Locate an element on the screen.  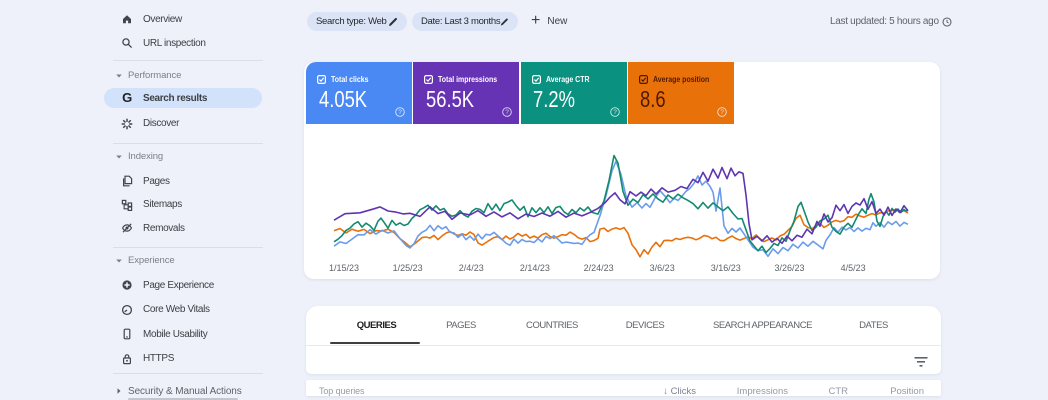
svg-text: 3/6/23 is located at coordinates (662, 268).